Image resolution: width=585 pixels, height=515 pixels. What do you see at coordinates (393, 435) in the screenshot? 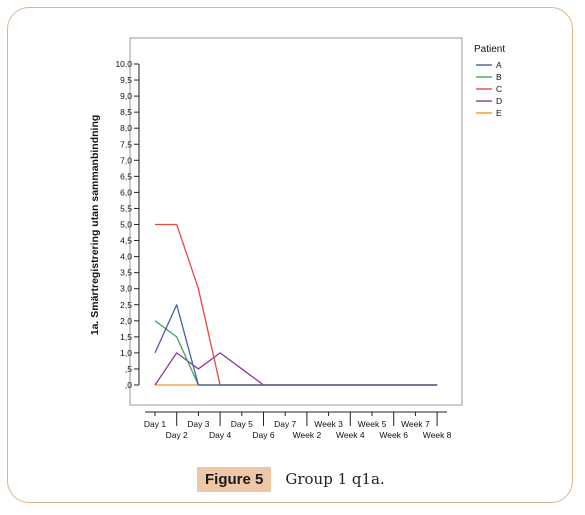
I see `x-tick-label: Week 6` at bounding box center [393, 435].